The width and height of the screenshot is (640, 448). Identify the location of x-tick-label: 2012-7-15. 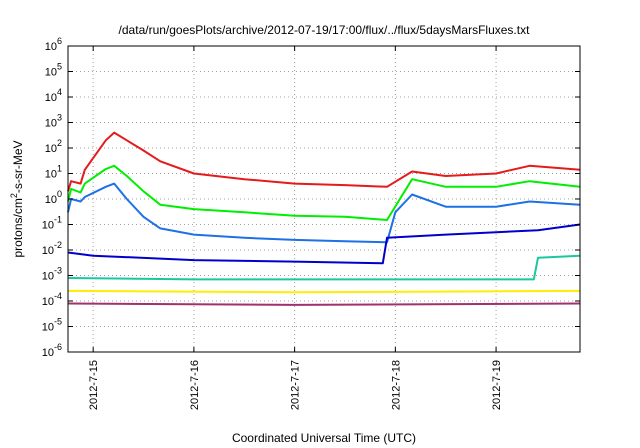
(94, 385).